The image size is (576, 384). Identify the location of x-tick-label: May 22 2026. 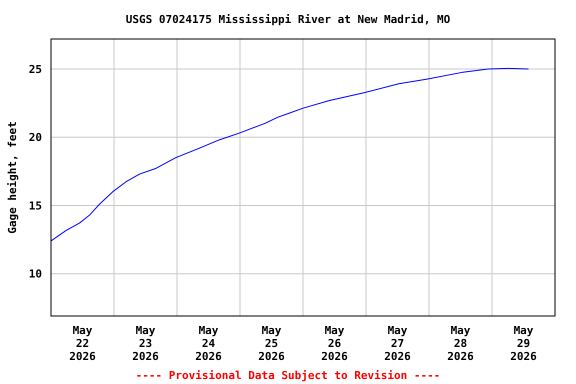
(82, 343).